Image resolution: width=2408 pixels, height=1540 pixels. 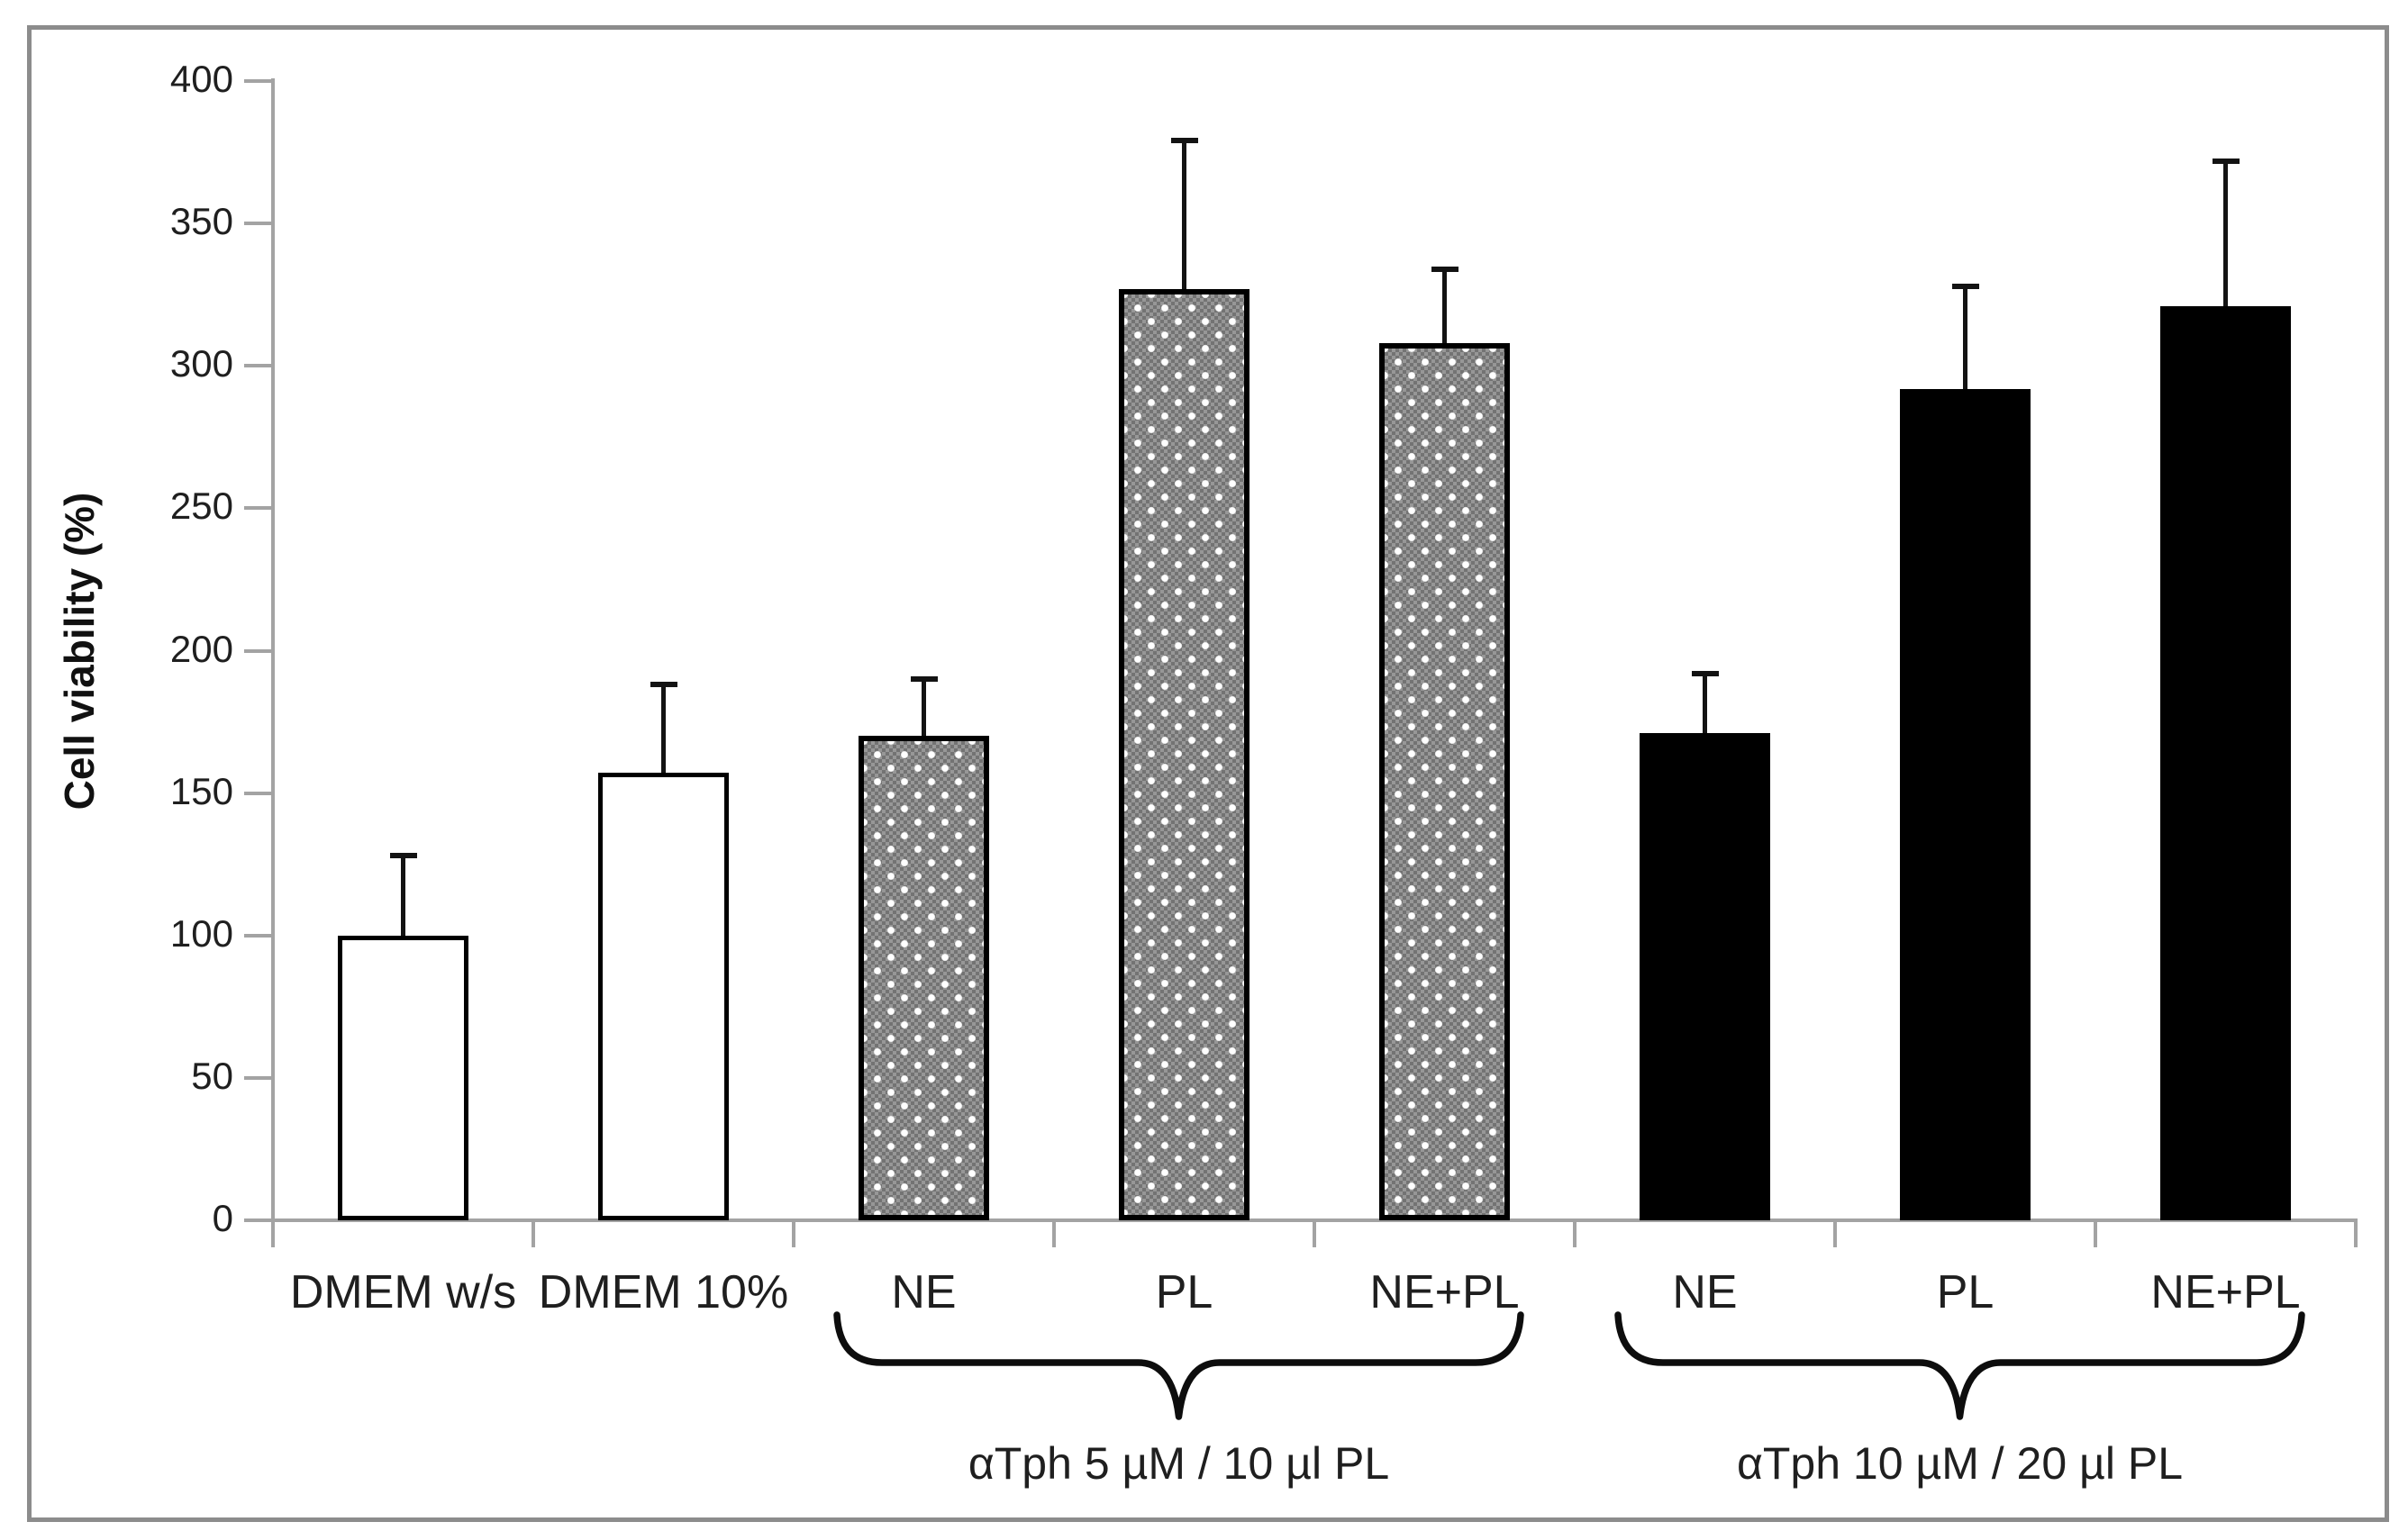 I want to click on y-tick-label: 150, so click(x=201, y=790).